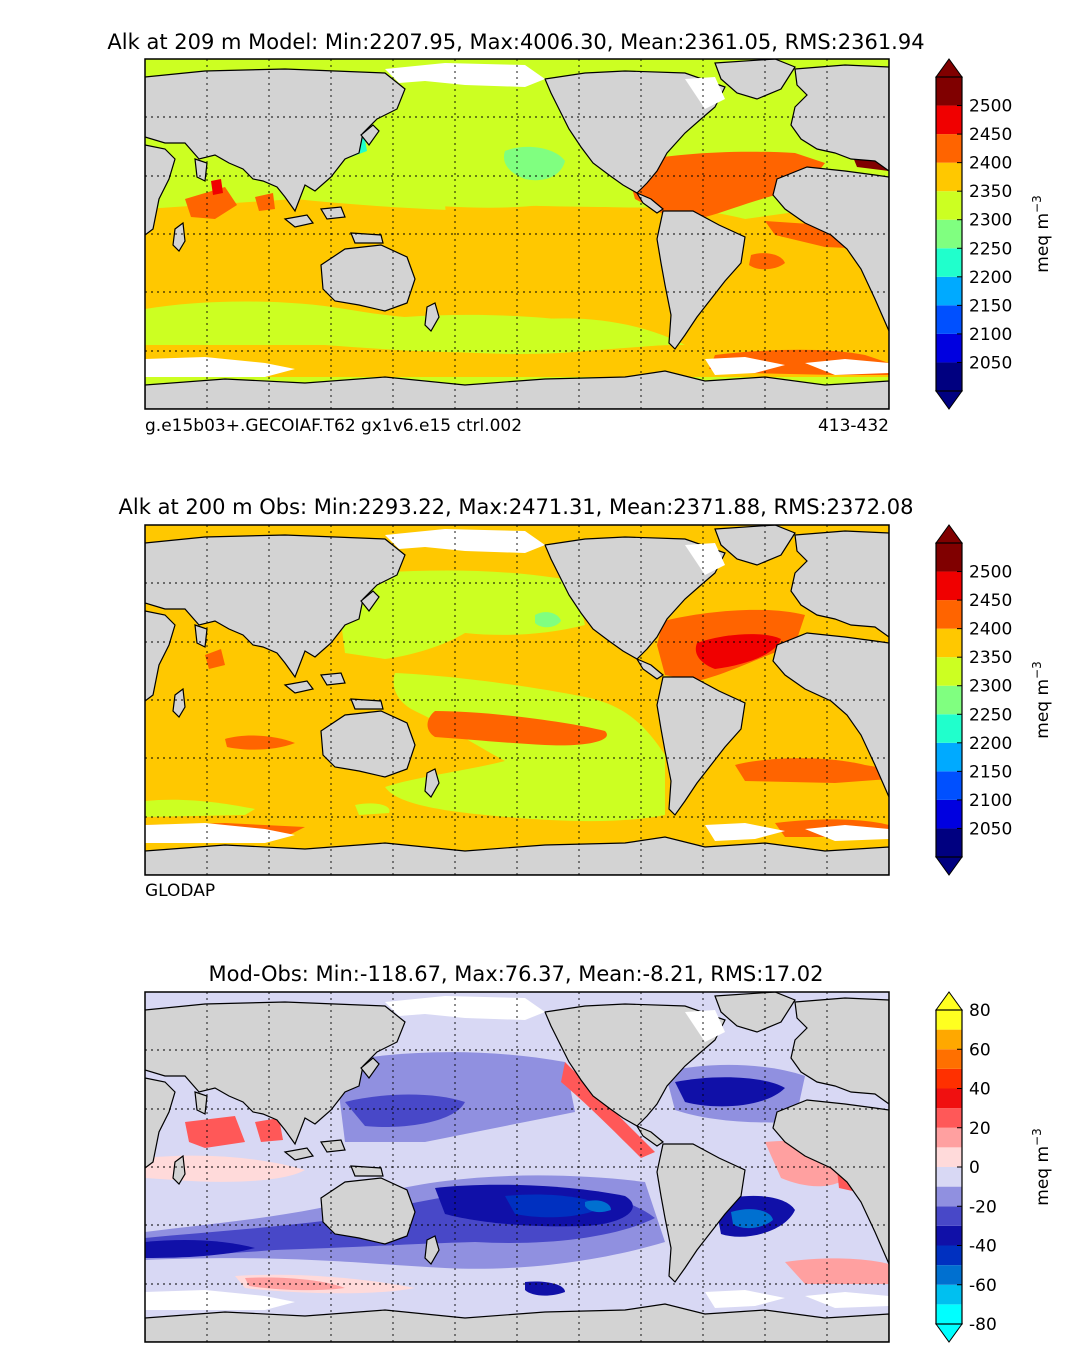  What do you see at coordinates (265, 202) in the screenshot?
I see `contour-2425-bengal` at bounding box center [265, 202].